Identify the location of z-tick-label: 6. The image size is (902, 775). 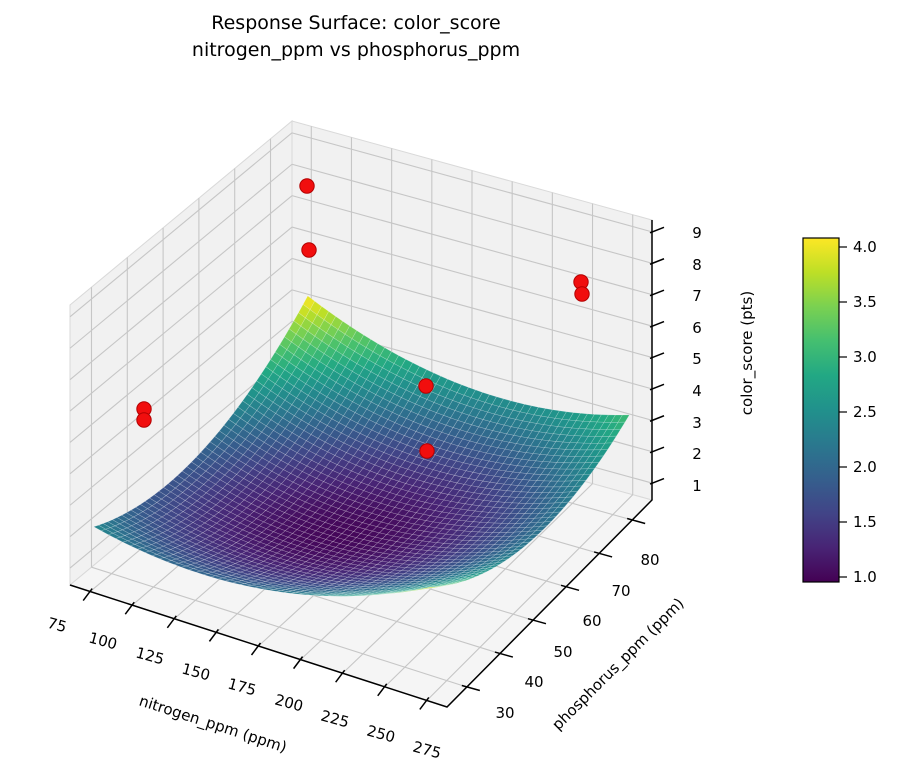
(697, 327).